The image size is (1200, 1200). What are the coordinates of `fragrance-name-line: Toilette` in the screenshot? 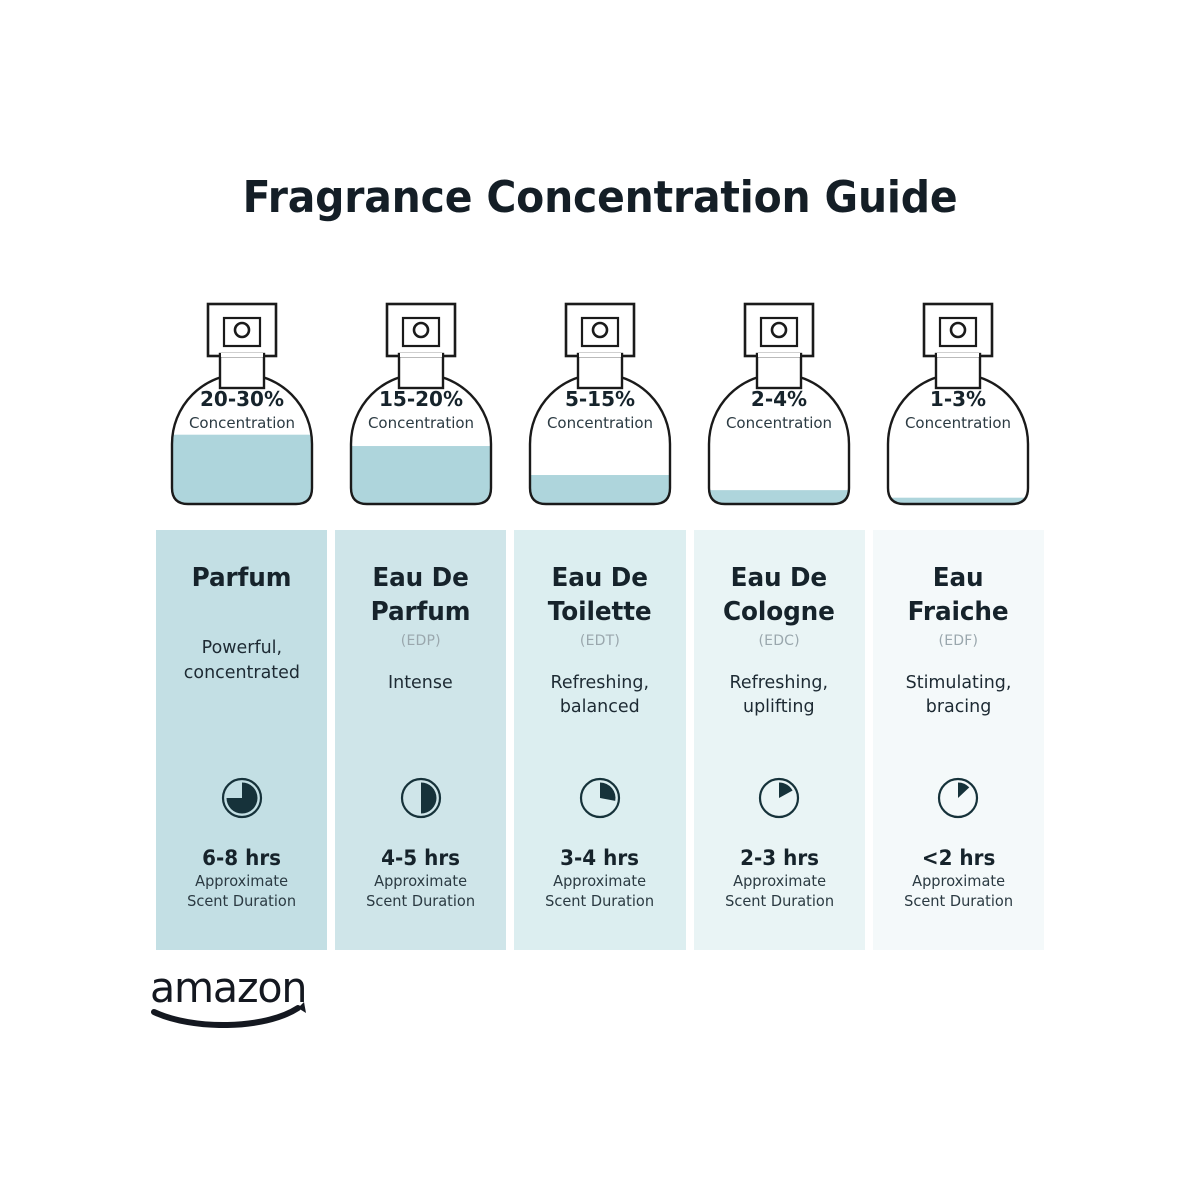 It's located at (600, 612).